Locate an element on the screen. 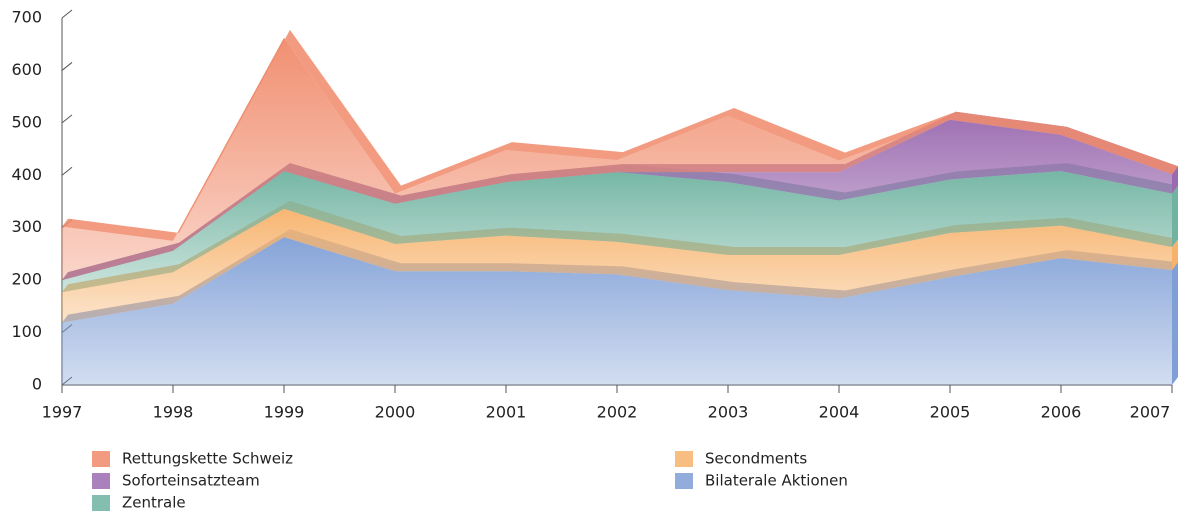 This screenshot has height=513, width=1182. x-tick-label: 1999 is located at coordinates (284, 412).